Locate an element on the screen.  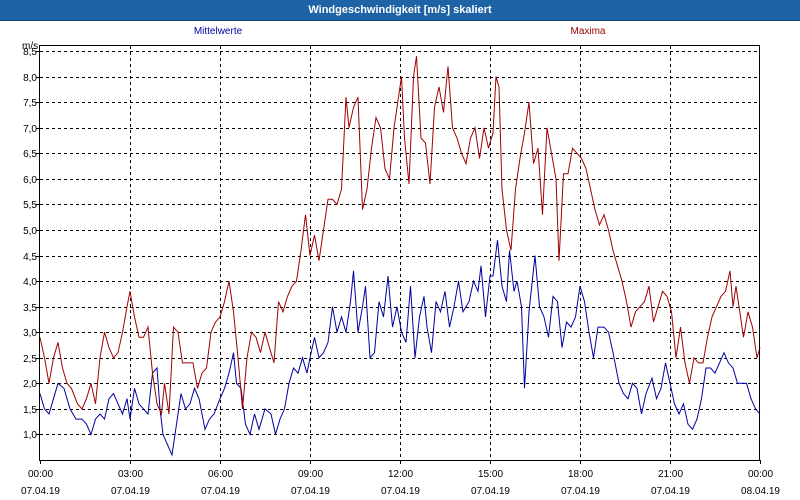
x-tick-time: 21:00 is located at coordinates (670, 474).